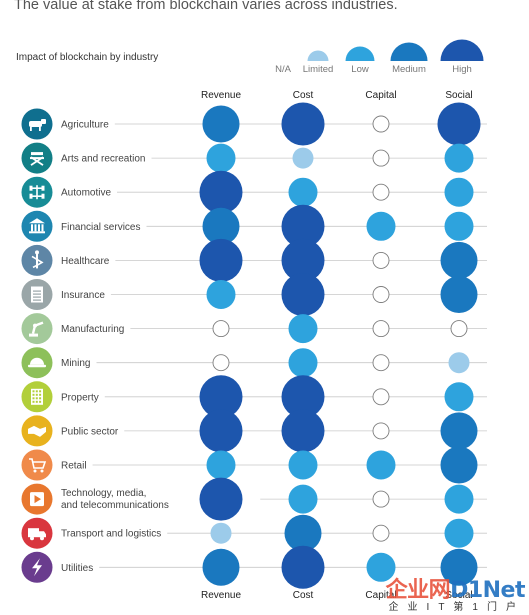  Describe the element at coordinates (487, 590) in the screenshot. I see `watermark-logo-en: D1Net` at that location.